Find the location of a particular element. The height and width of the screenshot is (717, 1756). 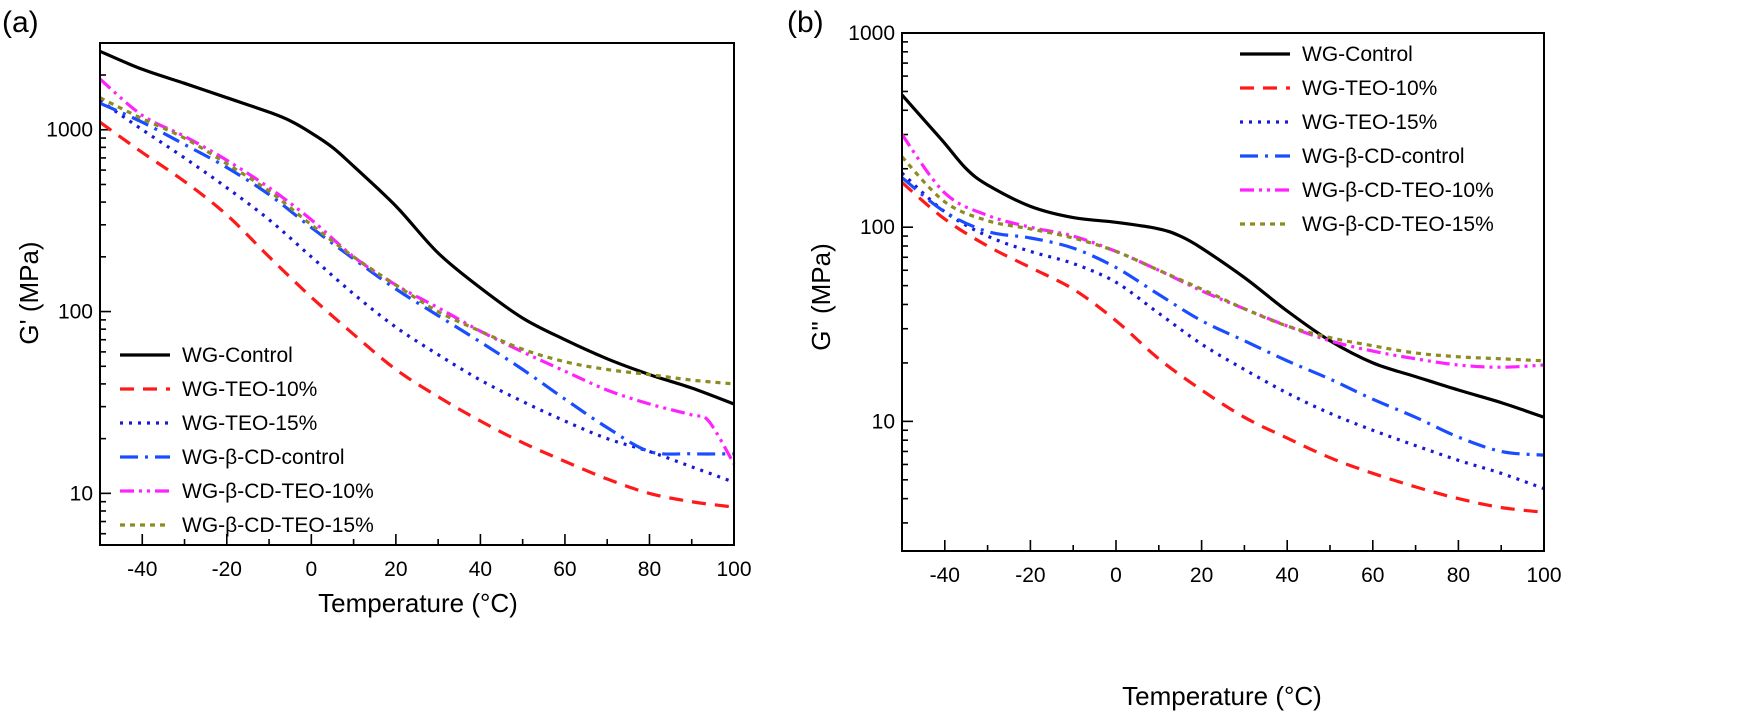

panel-a-y-axis-title: G' (MPa) is located at coordinates (29, 292).